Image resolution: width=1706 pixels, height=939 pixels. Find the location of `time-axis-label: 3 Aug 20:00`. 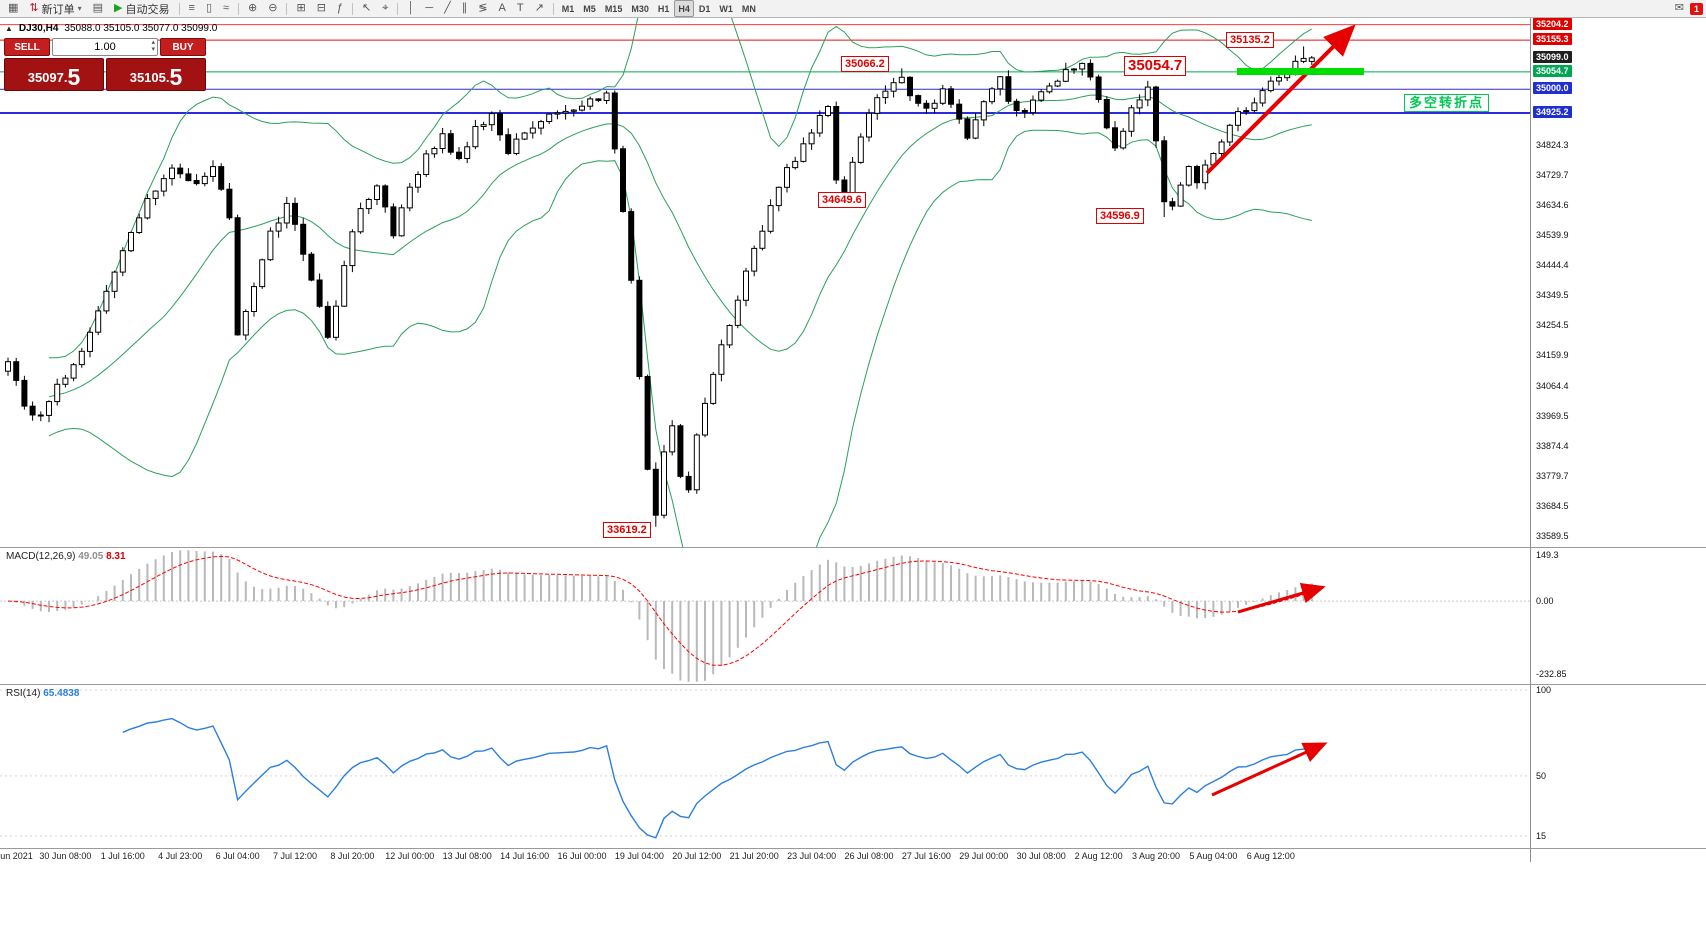

time-axis-label: 3 Aug 20:00 is located at coordinates (1156, 856).